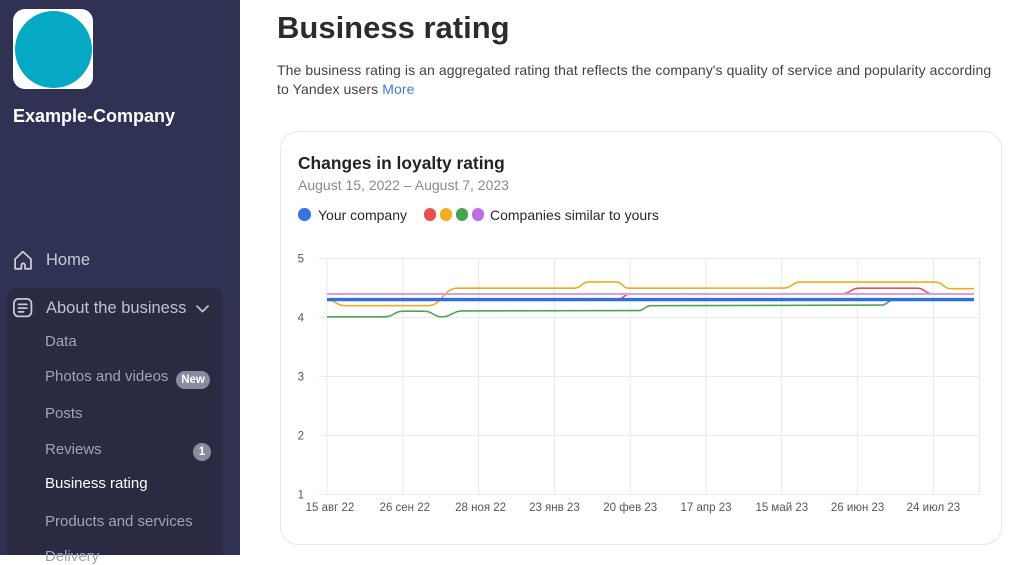 The height and width of the screenshot is (565, 1009). I want to click on svg-text: 4, so click(301, 319).